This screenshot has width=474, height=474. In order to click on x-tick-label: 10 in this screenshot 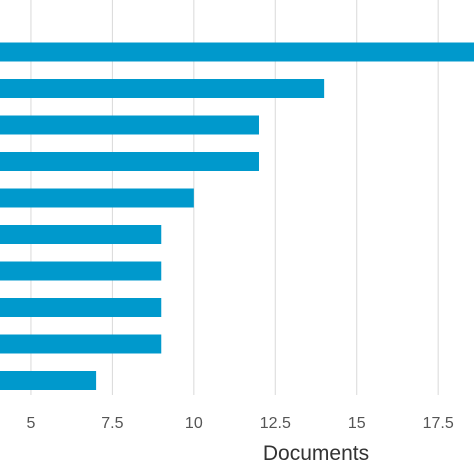, I will do `click(194, 423)`.